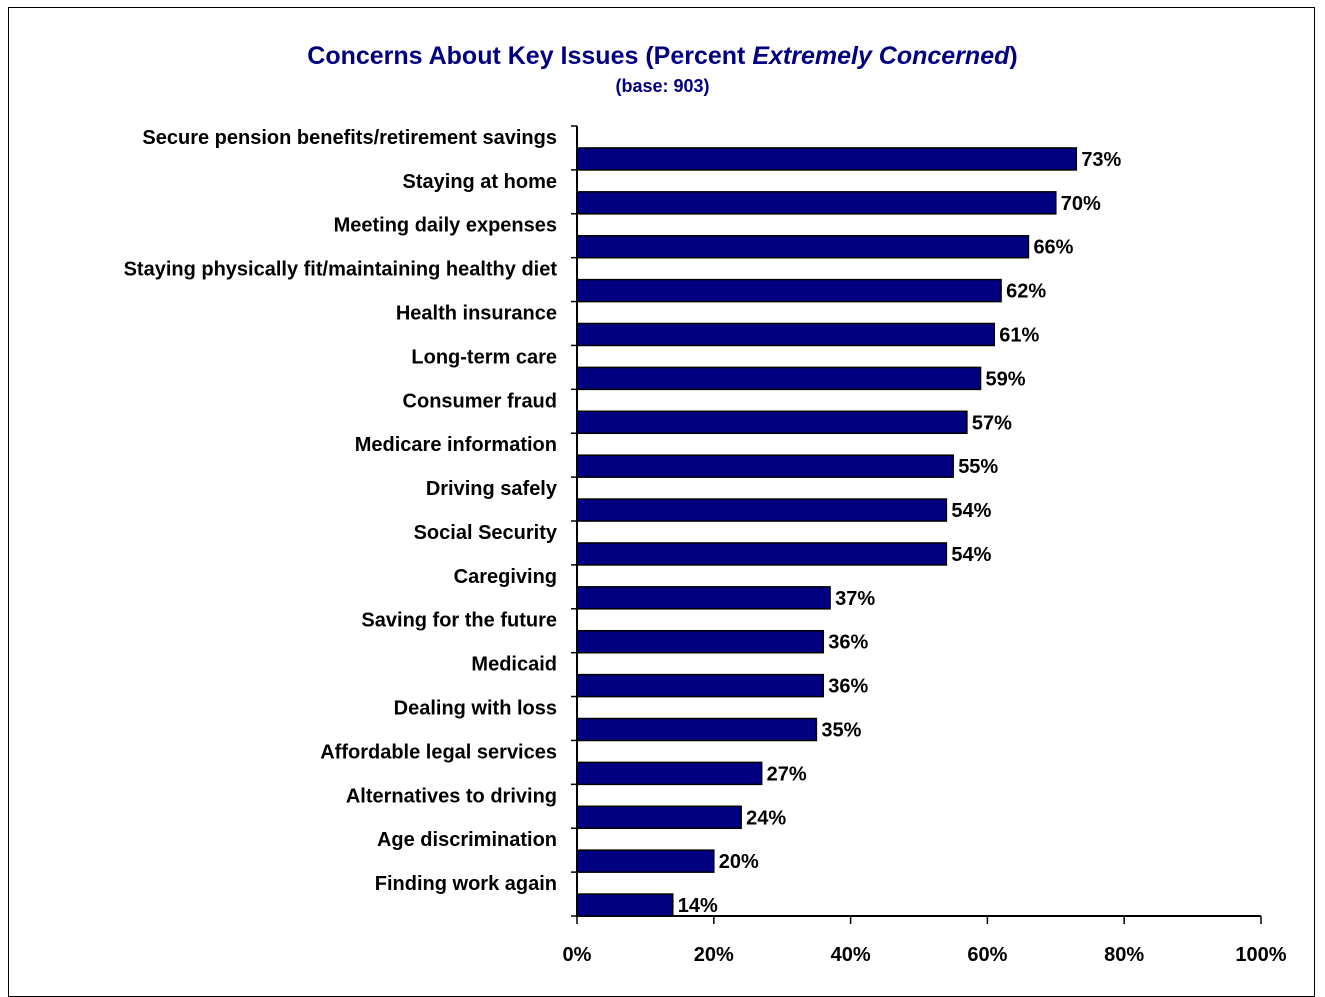  I want to click on value-label: 35%, so click(841, 731).